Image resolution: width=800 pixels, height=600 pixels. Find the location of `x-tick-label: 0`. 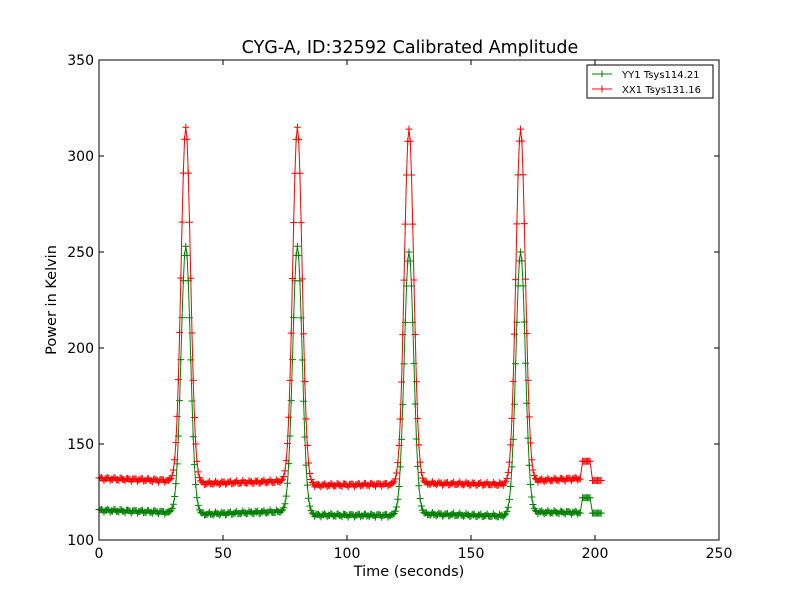

x-tick-label: 0 is located at coordinates (99, 554).